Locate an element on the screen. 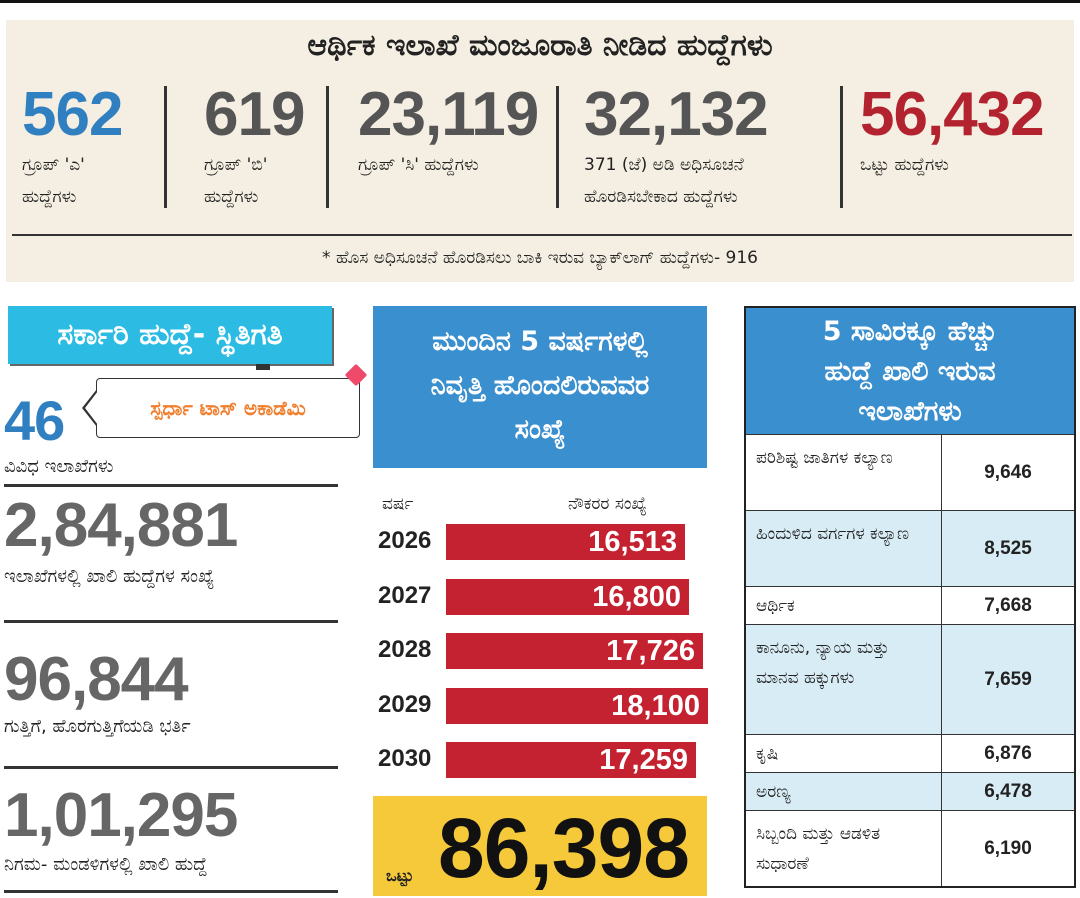 This screenshot has height=898, width=1080. department-name: ಕೃಷಿ is located at coordinates (844, 753).